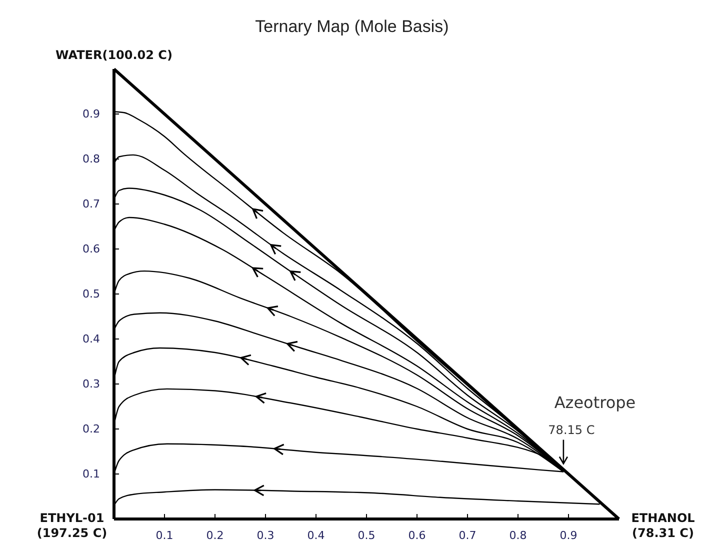 The height and width of the screenshot is (541, 709). I want to click on x-tick-label: 0.8, so click(518, 534).